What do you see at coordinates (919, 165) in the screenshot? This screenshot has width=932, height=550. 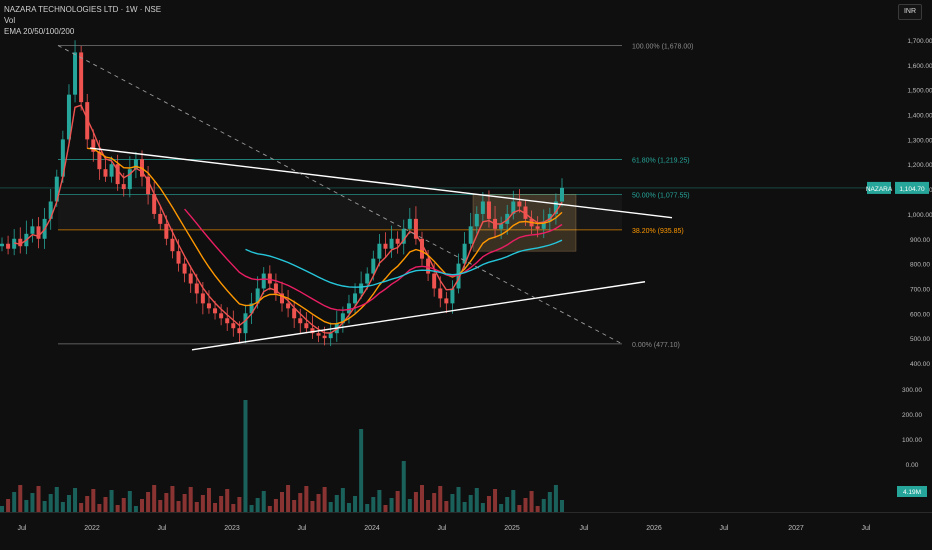 I see `price-tick-label: 1,200.00` at bounding box center [919, 165].